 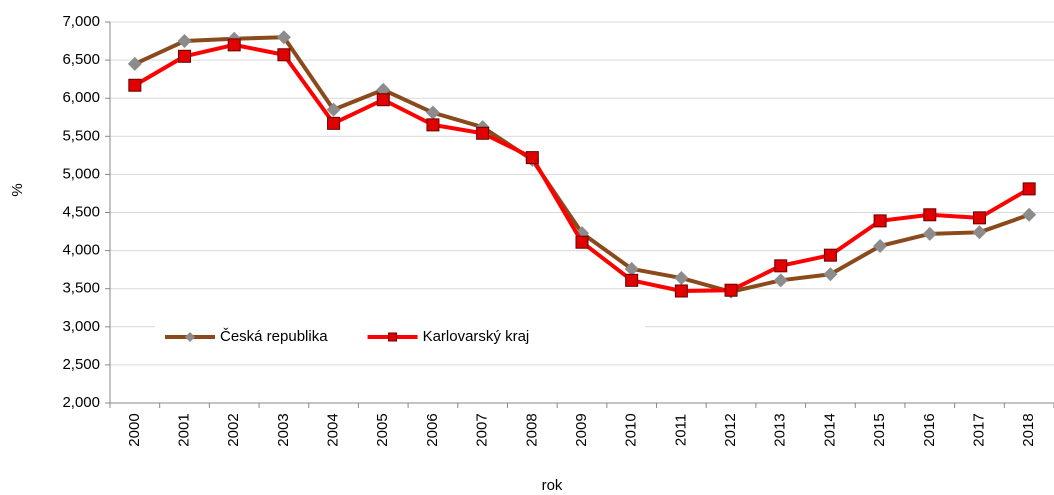 What do you see at coordinates (879, 429) in the screenshot?
I see `x-tick-label: 2015` at bounding box center [879, 429].